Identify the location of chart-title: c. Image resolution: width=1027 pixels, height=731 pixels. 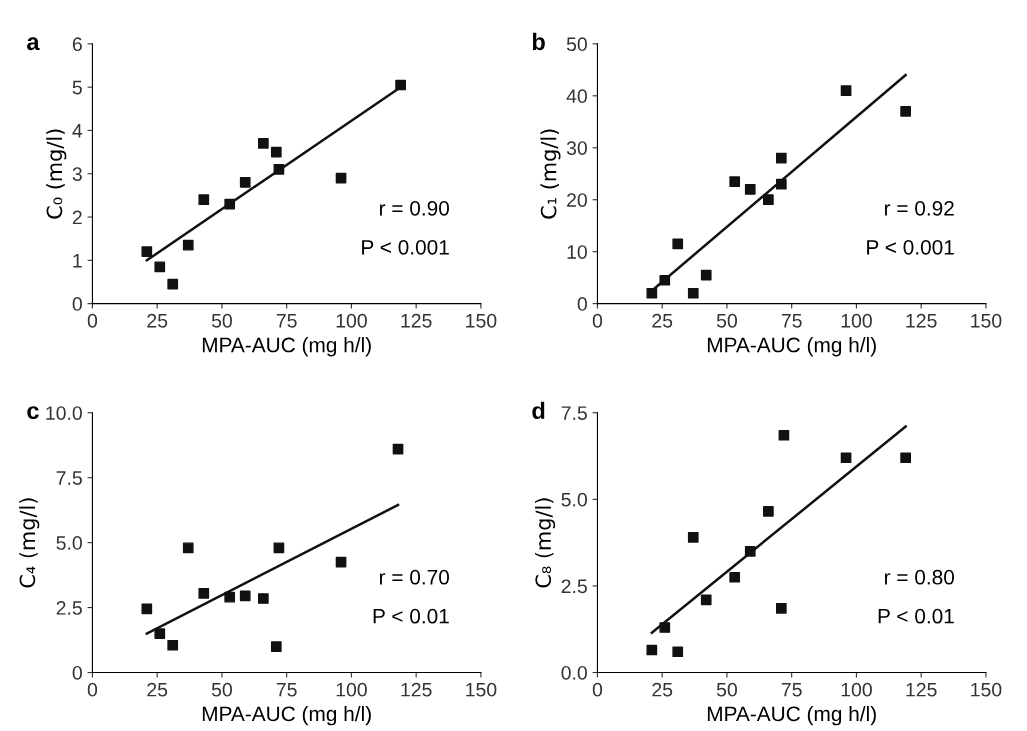
(33, 413).